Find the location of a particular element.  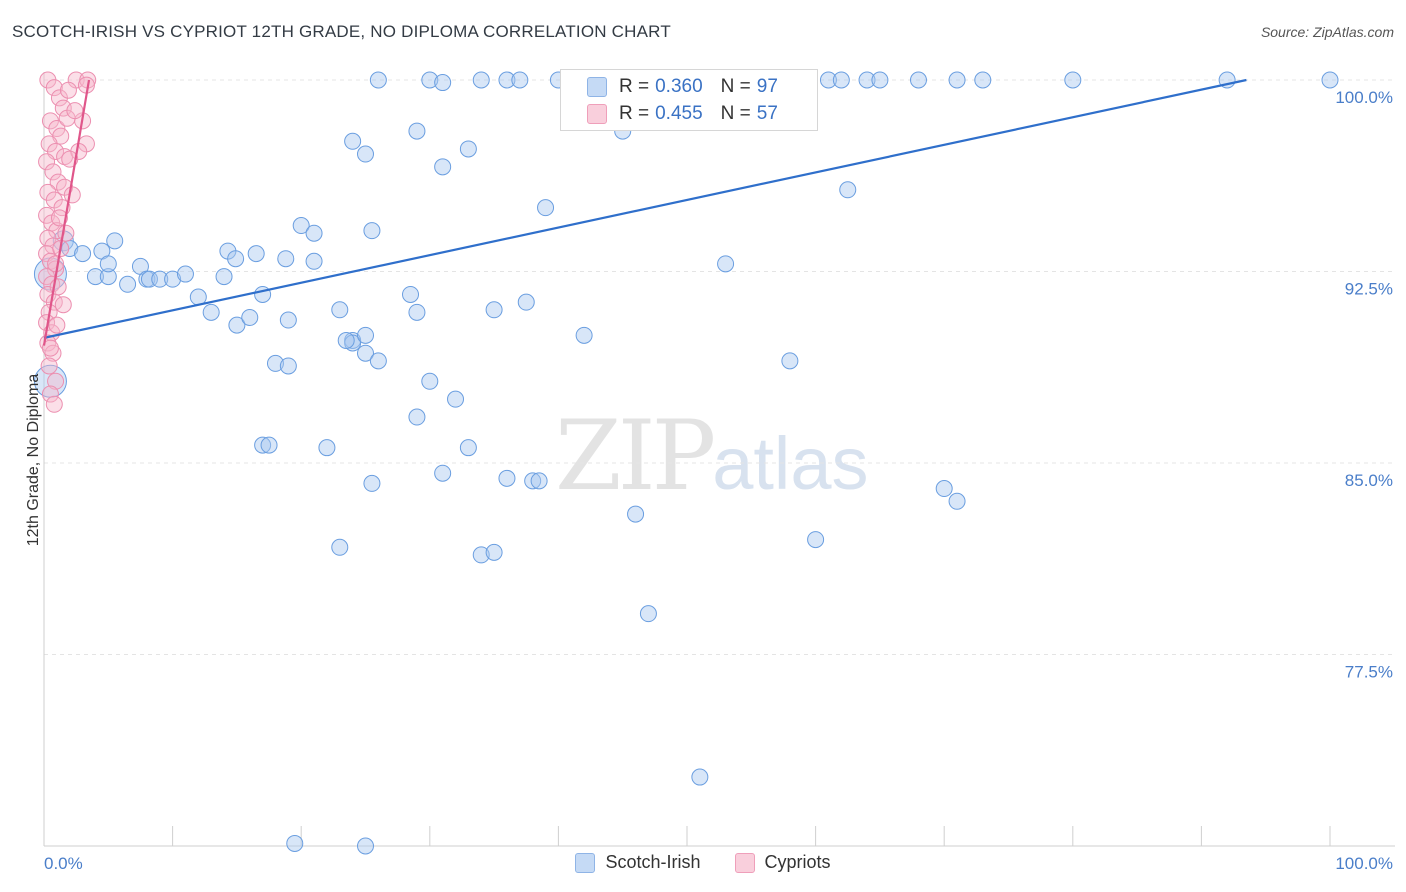

series-legend: Scotch-Irish Cypriots is located at coordinates (703, 862).